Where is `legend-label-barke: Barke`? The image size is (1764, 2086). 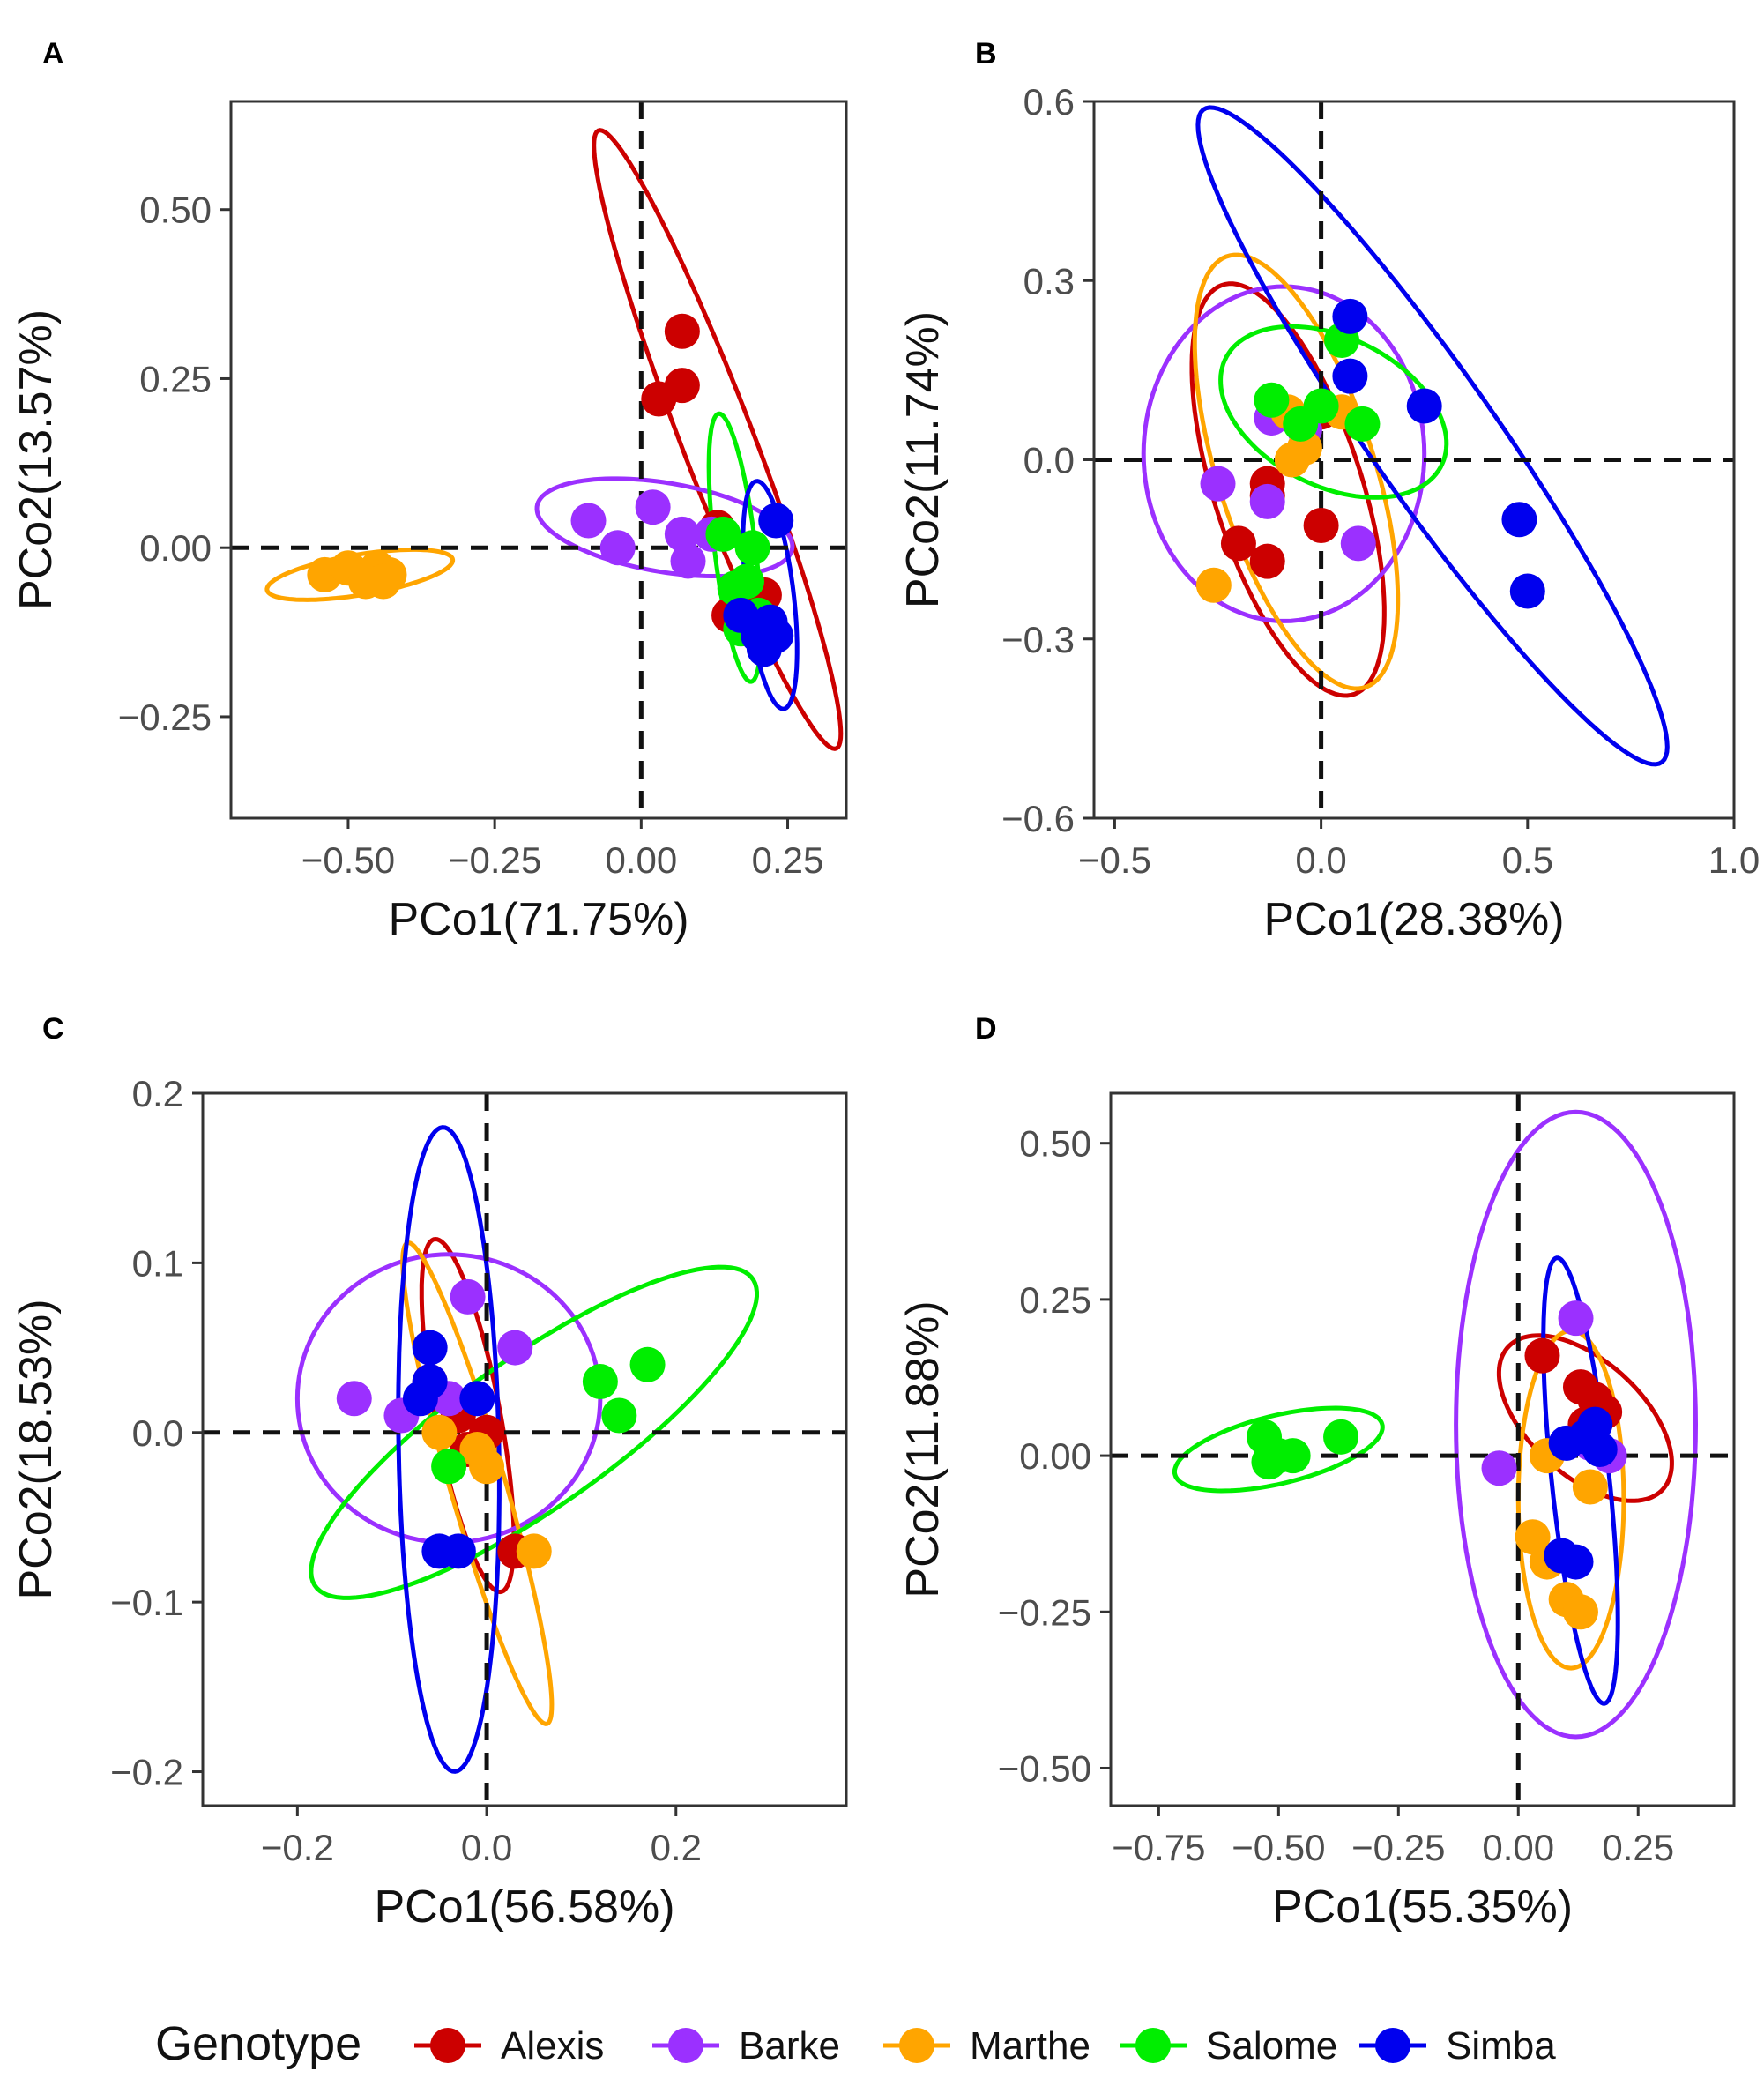
legend-label-barke: Barke is located at coordinates (789, 2045).